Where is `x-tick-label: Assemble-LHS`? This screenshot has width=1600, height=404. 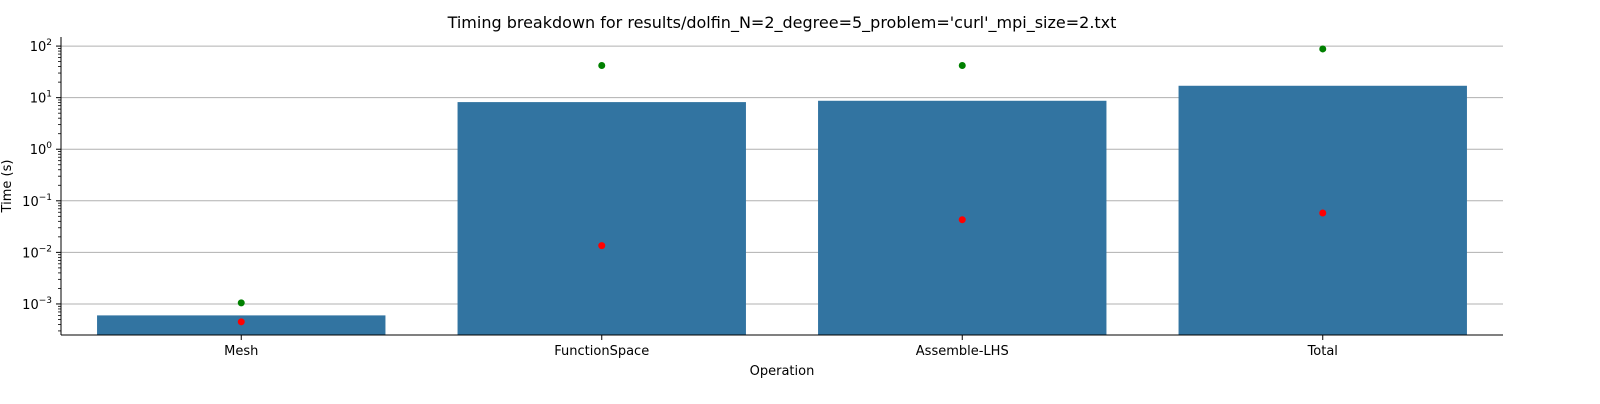 x-tick-label: Assemble-LHS is located at coordinates (962, 351).